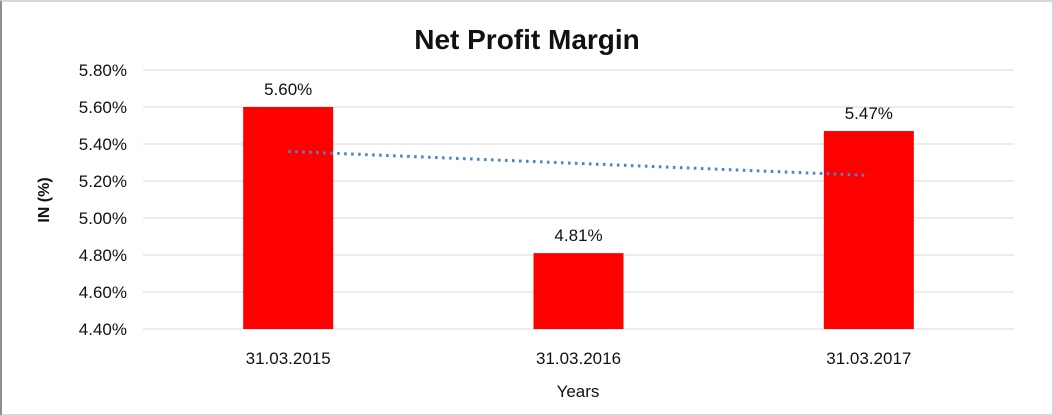  I want to click on trendline, so click(578, 163).